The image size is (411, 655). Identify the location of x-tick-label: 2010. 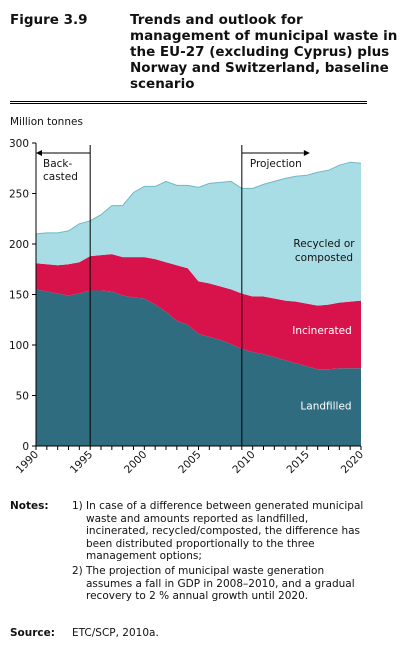
(243, 462).